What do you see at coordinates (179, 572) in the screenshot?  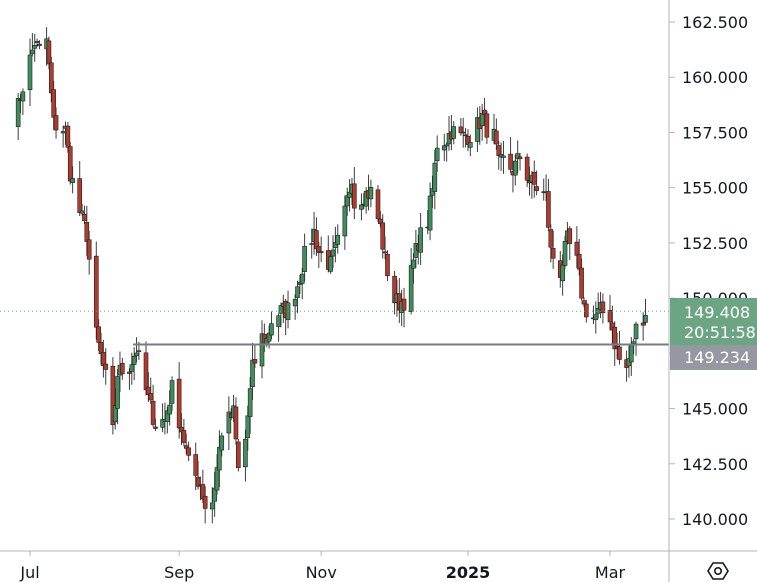 I see `time-tick-label: Sep` at bounding box center [179, 572].